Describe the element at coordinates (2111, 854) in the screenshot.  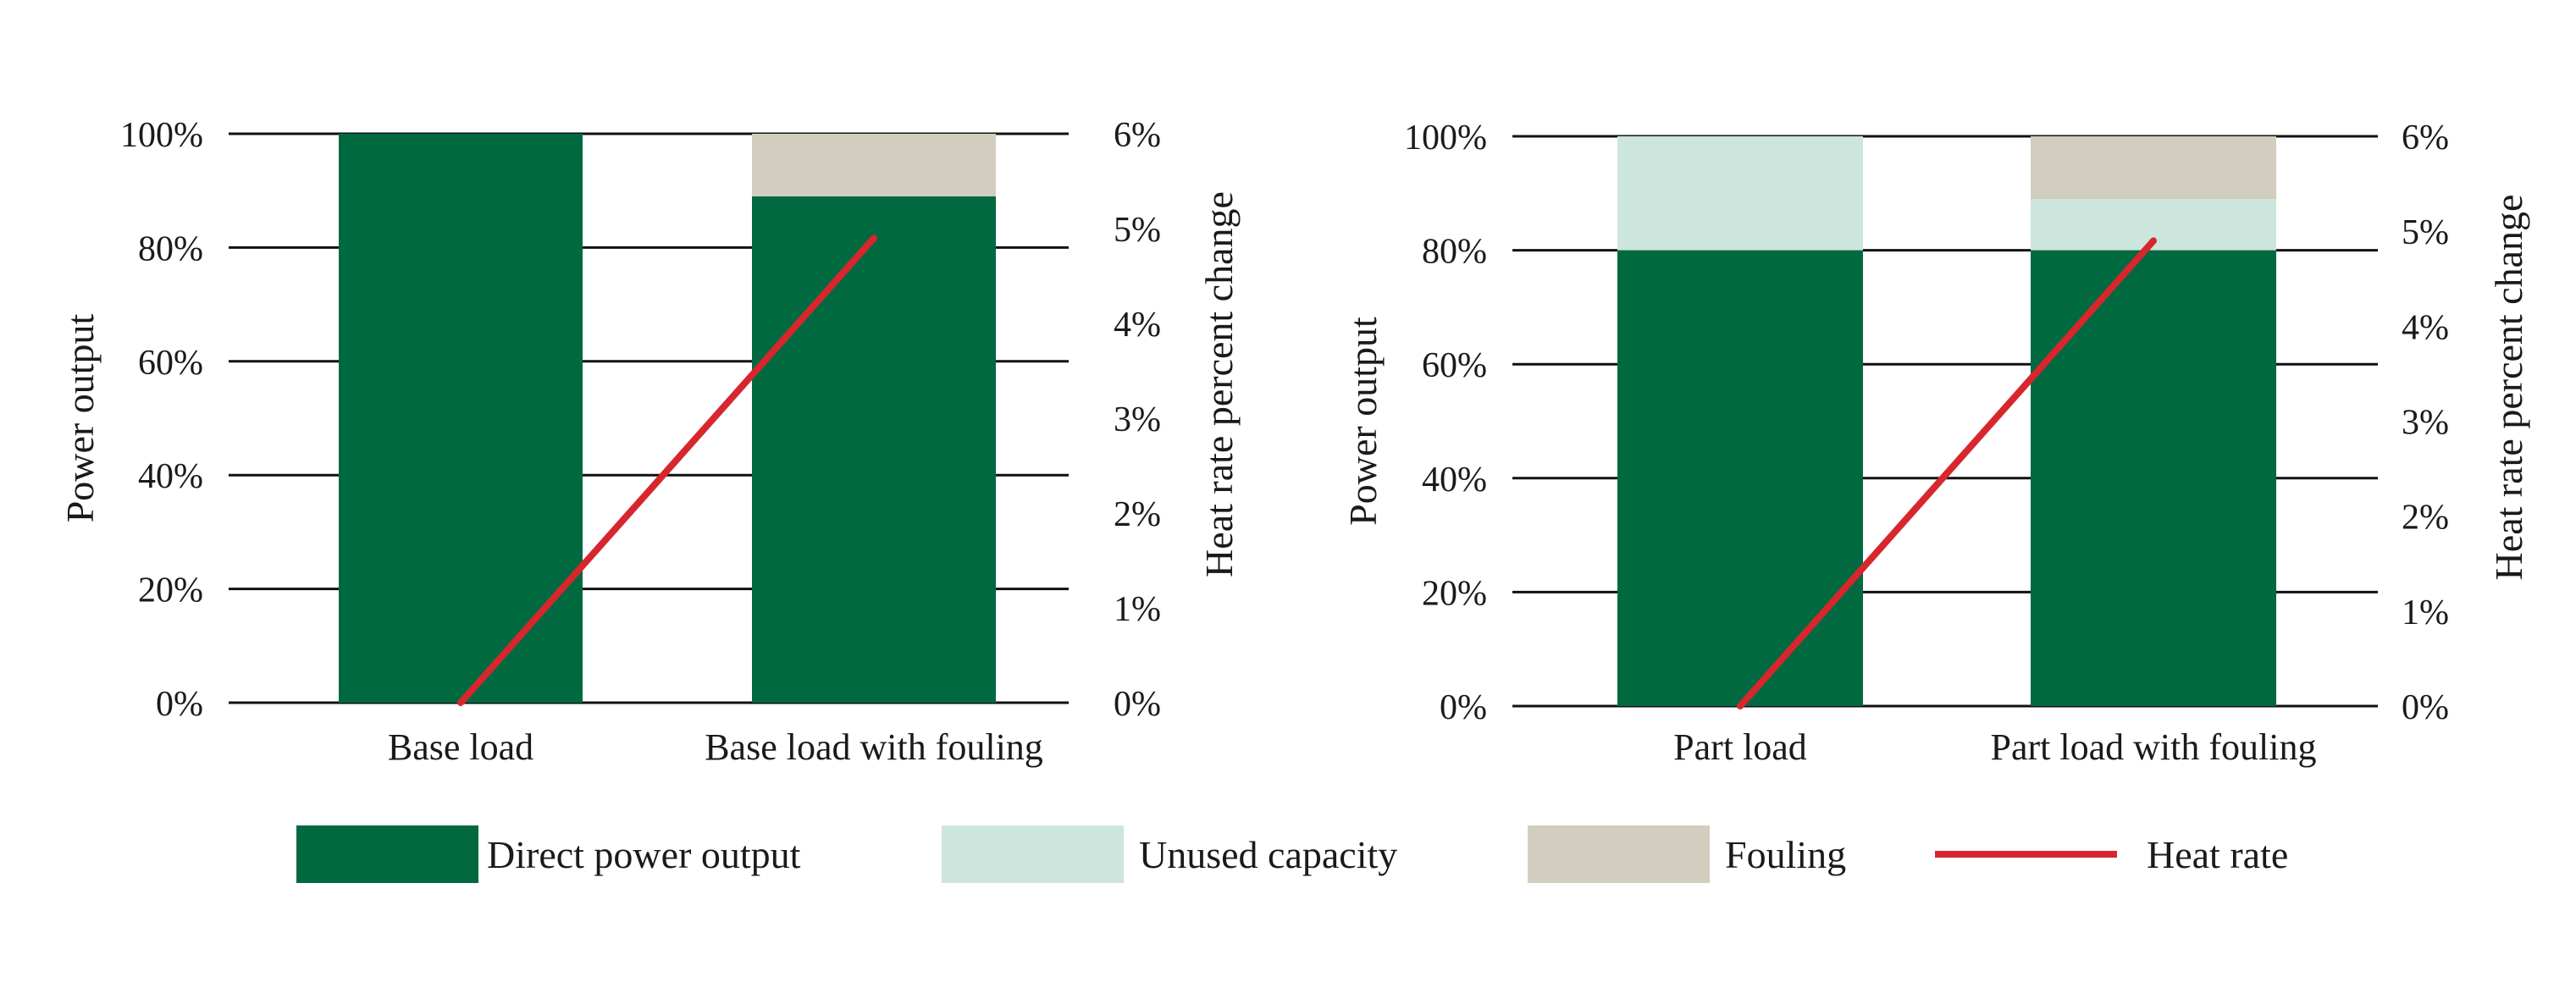
I see `legend-item-heat-rate: Heat rate` at that location.